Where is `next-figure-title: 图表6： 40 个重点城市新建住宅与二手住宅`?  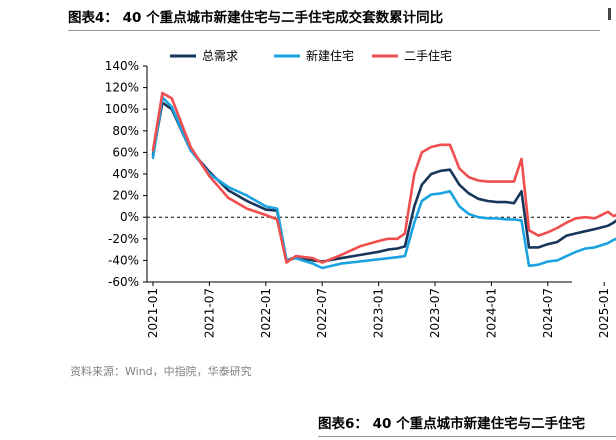
next-figure-title: 图表6： 40 个重点城市新建住宅与二手住宅 is located at coordinates (452, 424).